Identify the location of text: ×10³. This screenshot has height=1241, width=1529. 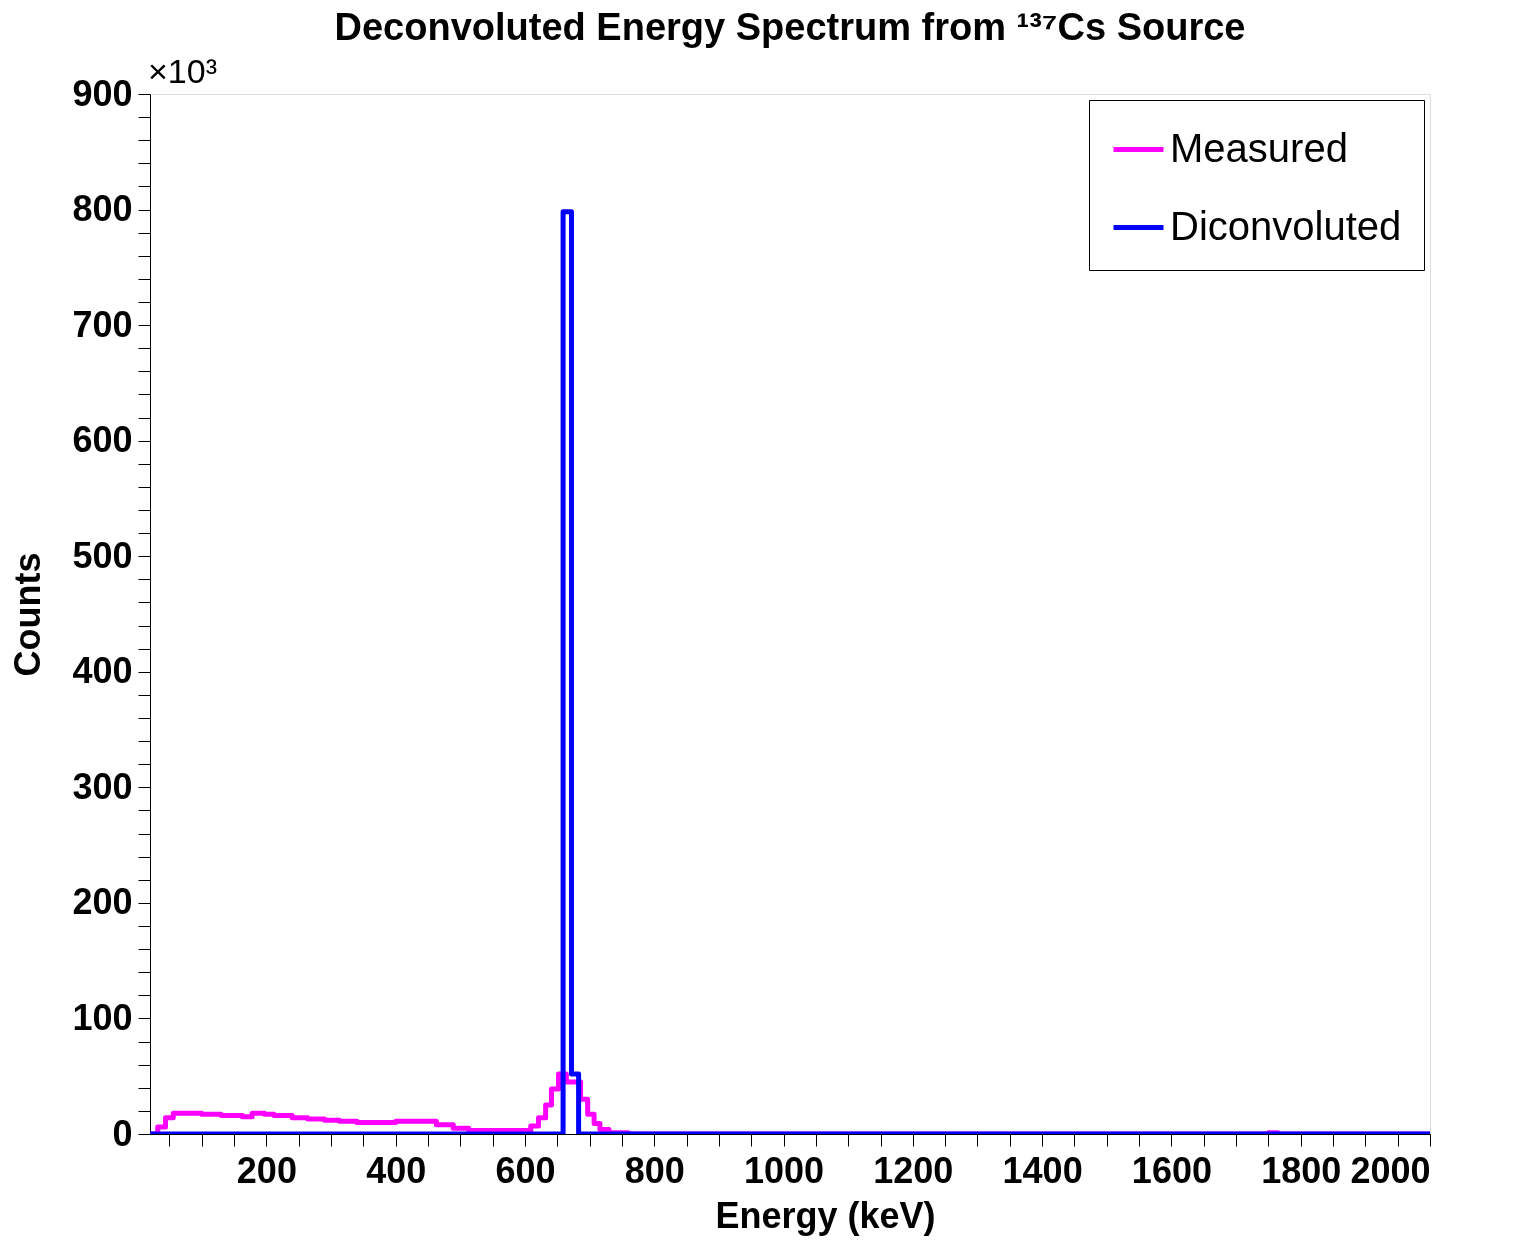
(182, 71).